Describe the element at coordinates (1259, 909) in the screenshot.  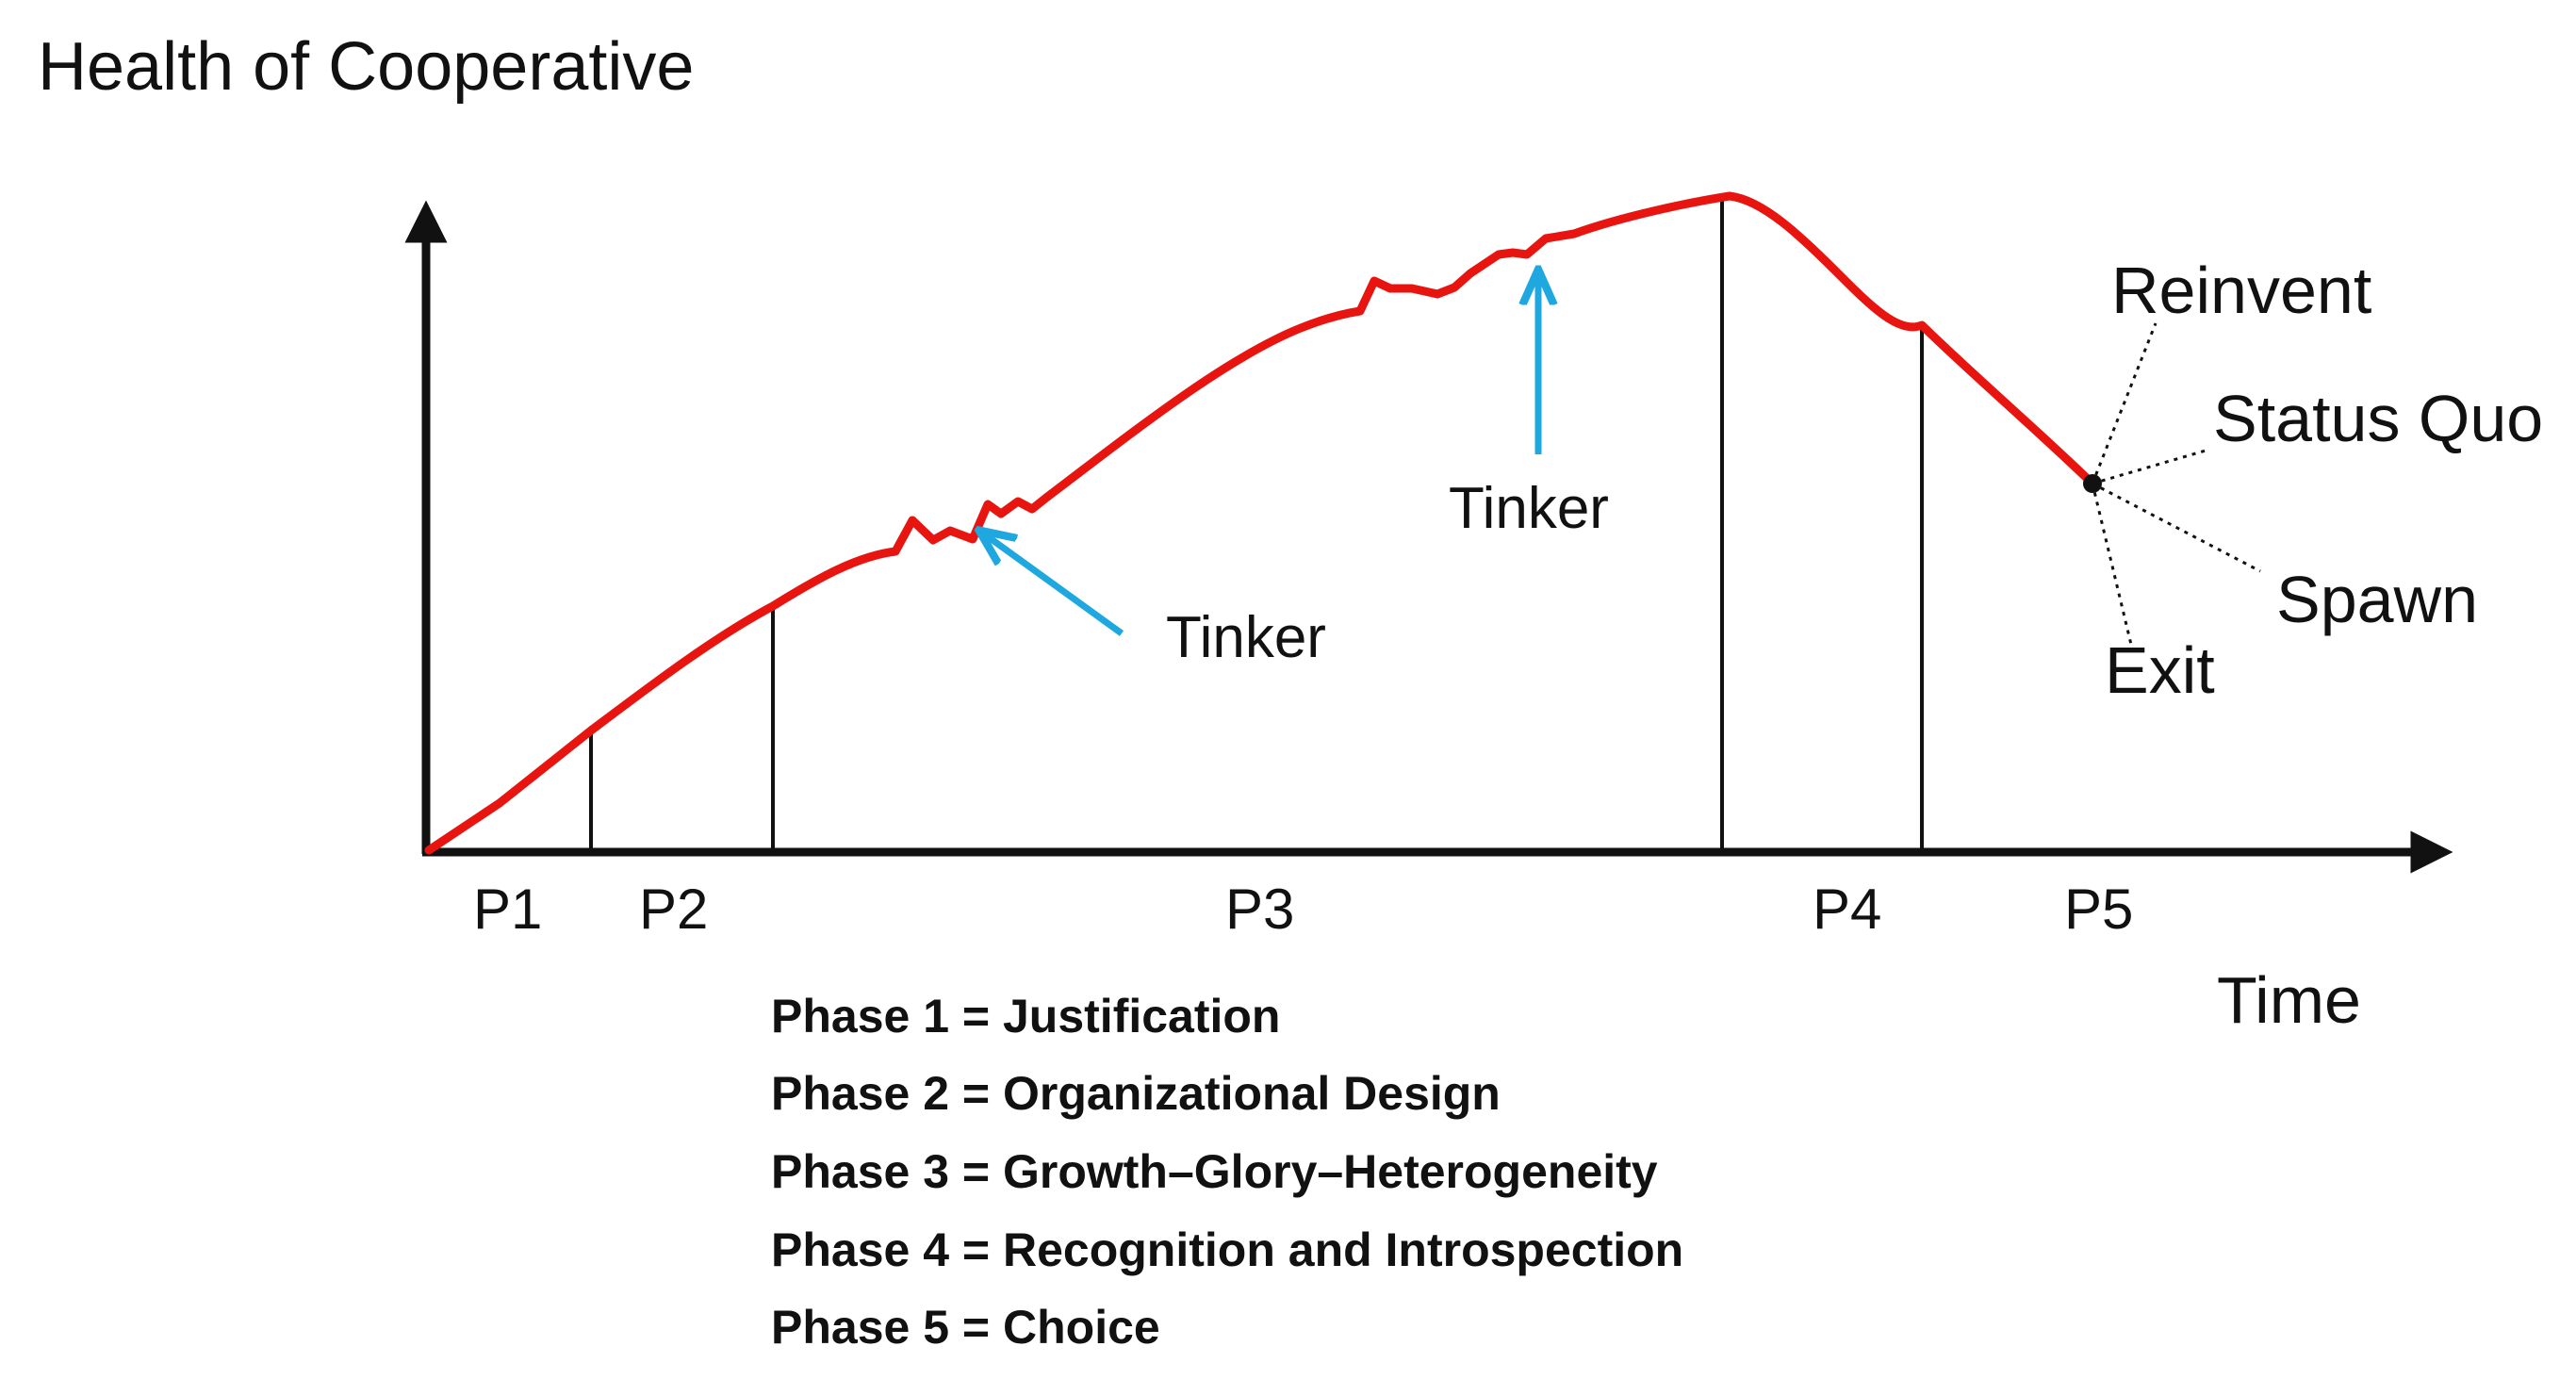
I see `phase-label-p3: P3` at that location.